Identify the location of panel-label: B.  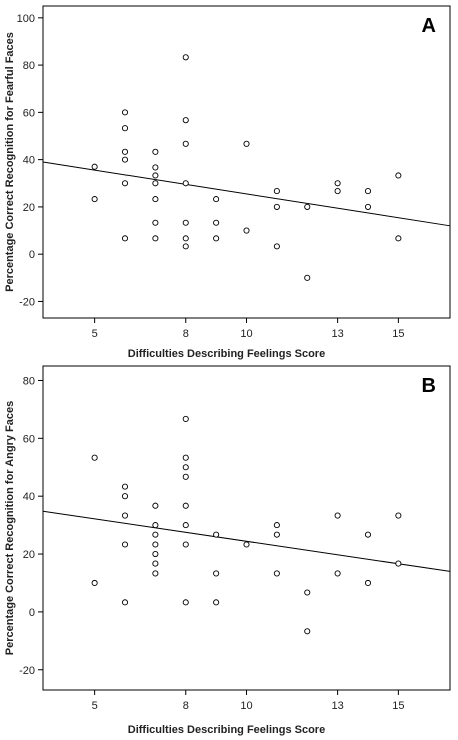
(429, 386).